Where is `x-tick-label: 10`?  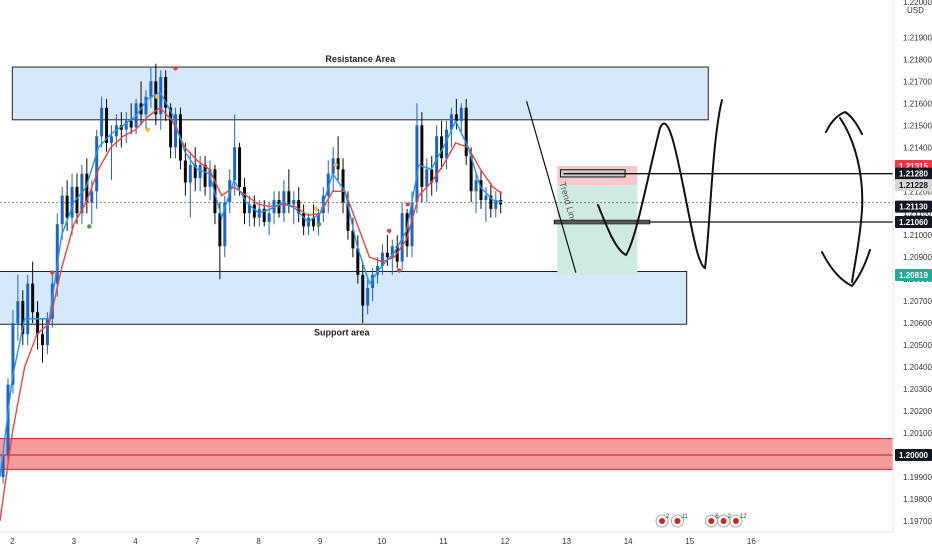
x-tick-label: 10 is located at coordinates (381, 541).